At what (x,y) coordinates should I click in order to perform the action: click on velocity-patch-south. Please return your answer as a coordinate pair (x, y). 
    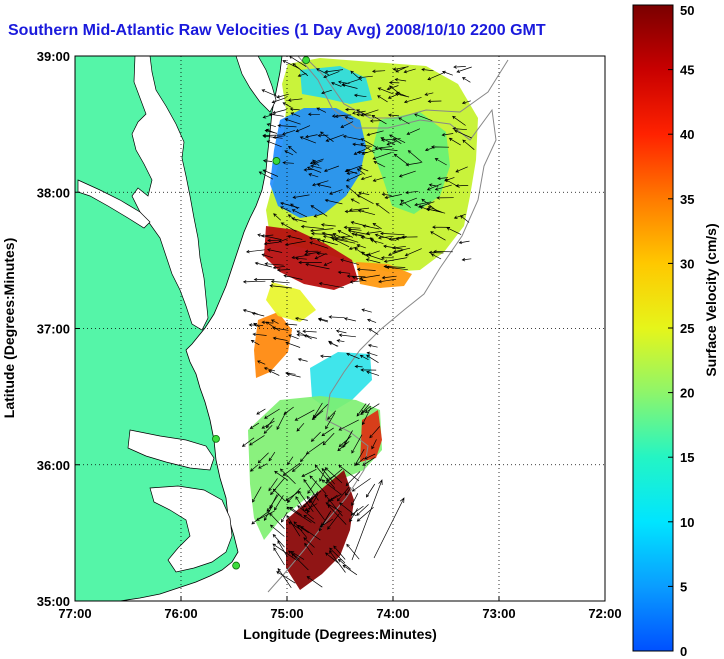
    Looking at the image, I should click on (315, 468).